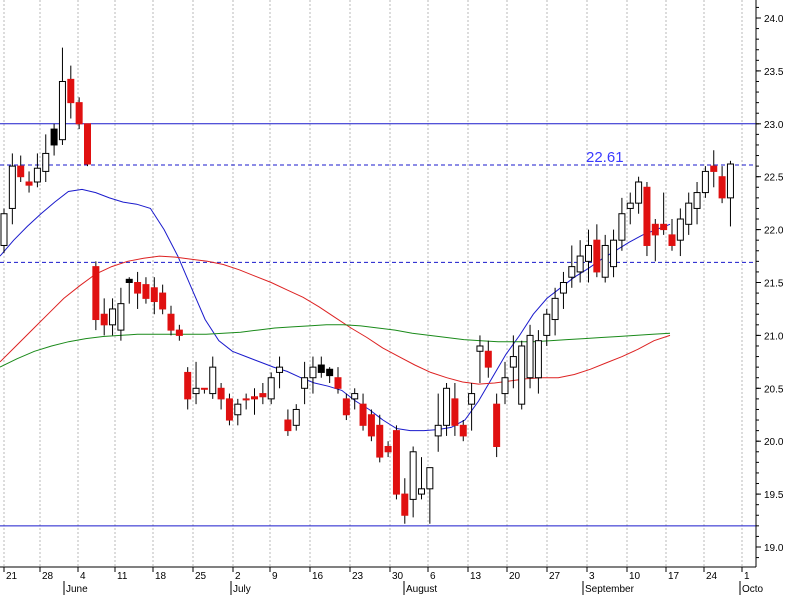  Describe the element at coordinates (476, 576) in the screenshot. I see `x-tick-label: 13` at that location.